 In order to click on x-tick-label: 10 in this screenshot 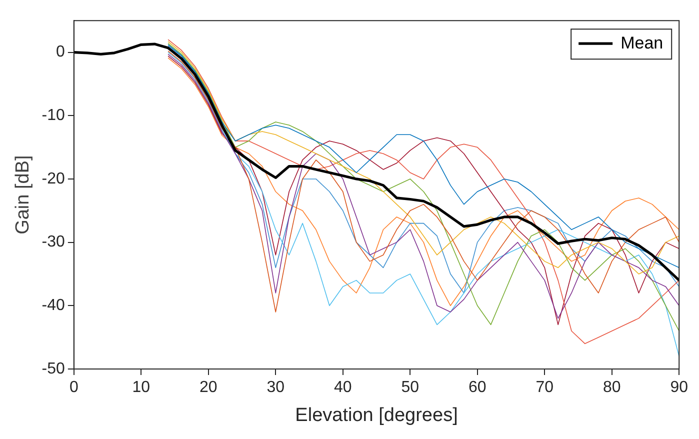, I will do `click(141, 387)`.